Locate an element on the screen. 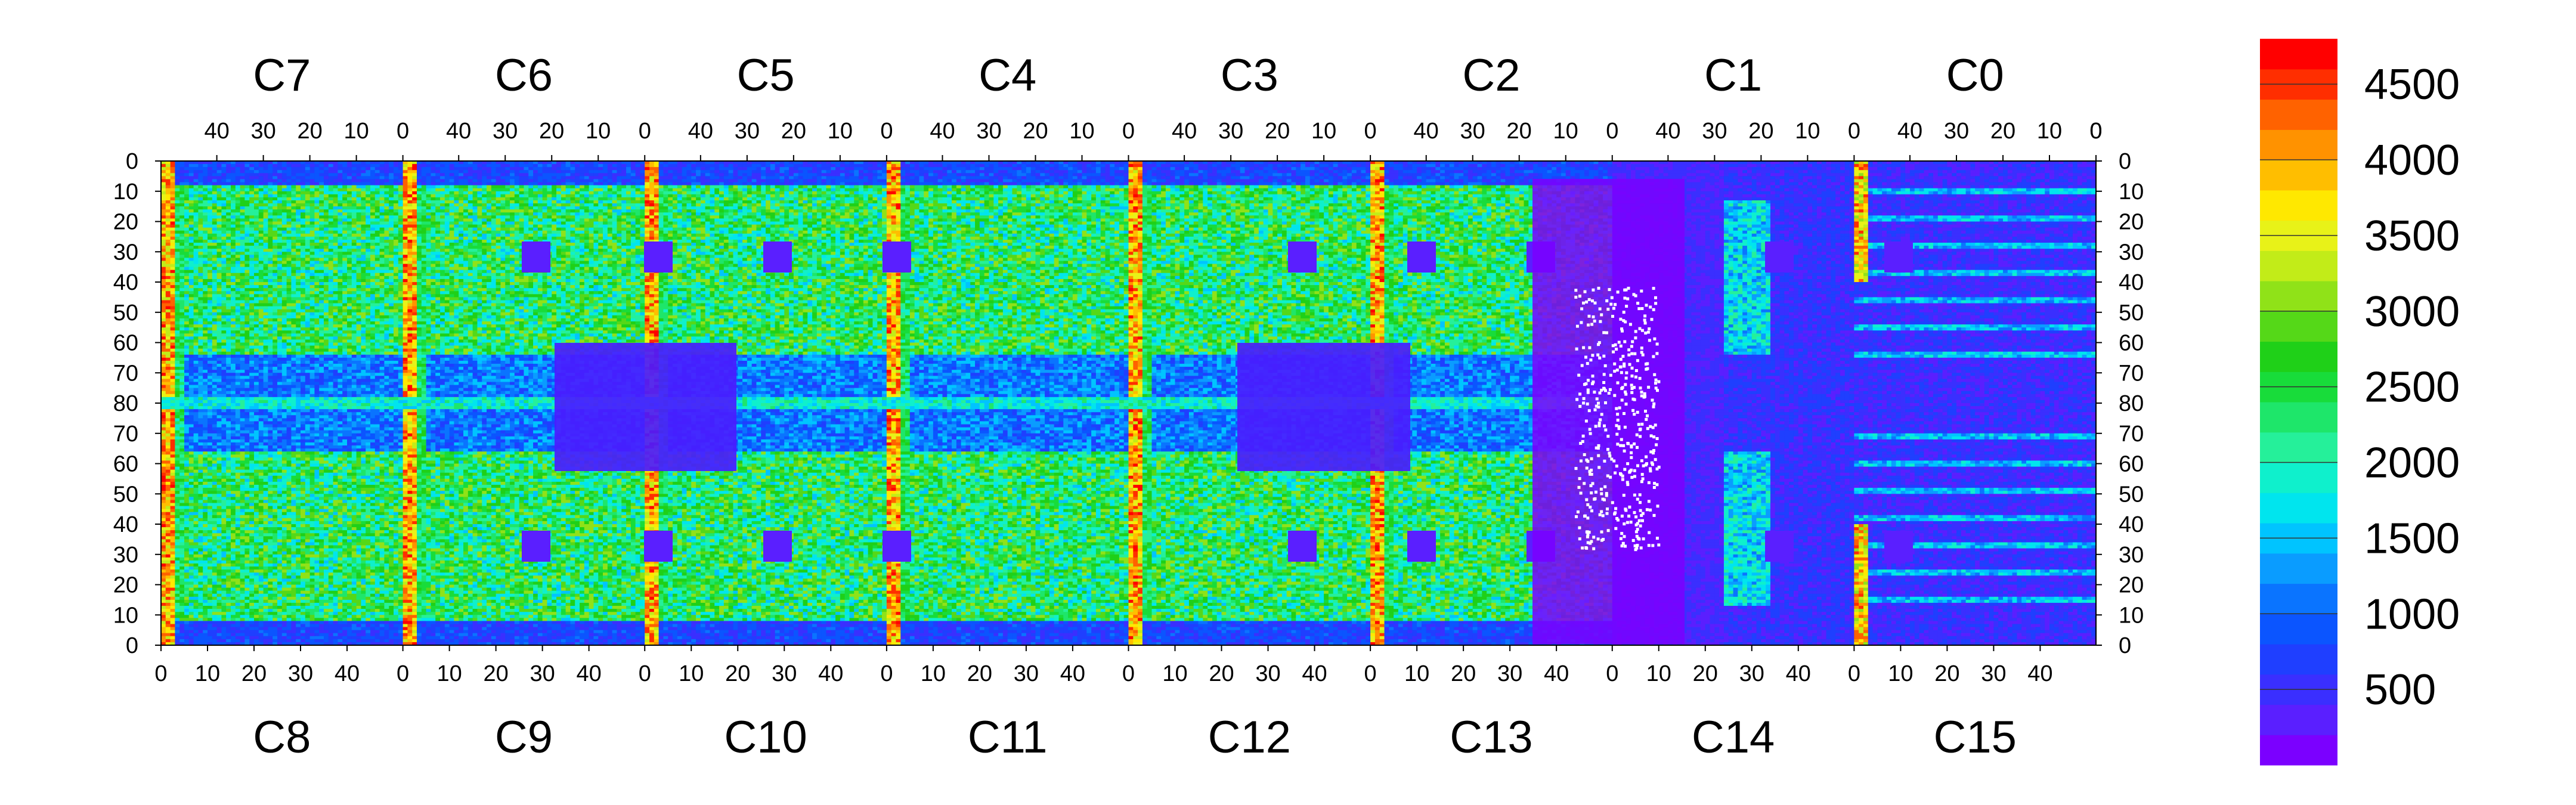 The height and width of the screenshot is (805, 2576). colorbar-tick-label: 1000 is located at coordinates (2412, 614).